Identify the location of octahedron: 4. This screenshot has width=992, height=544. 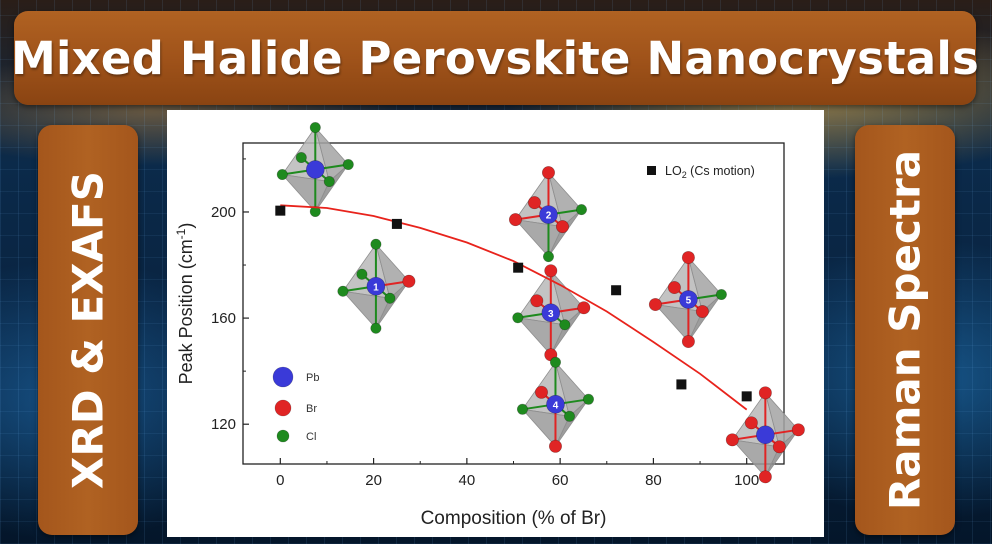
(555, 404).